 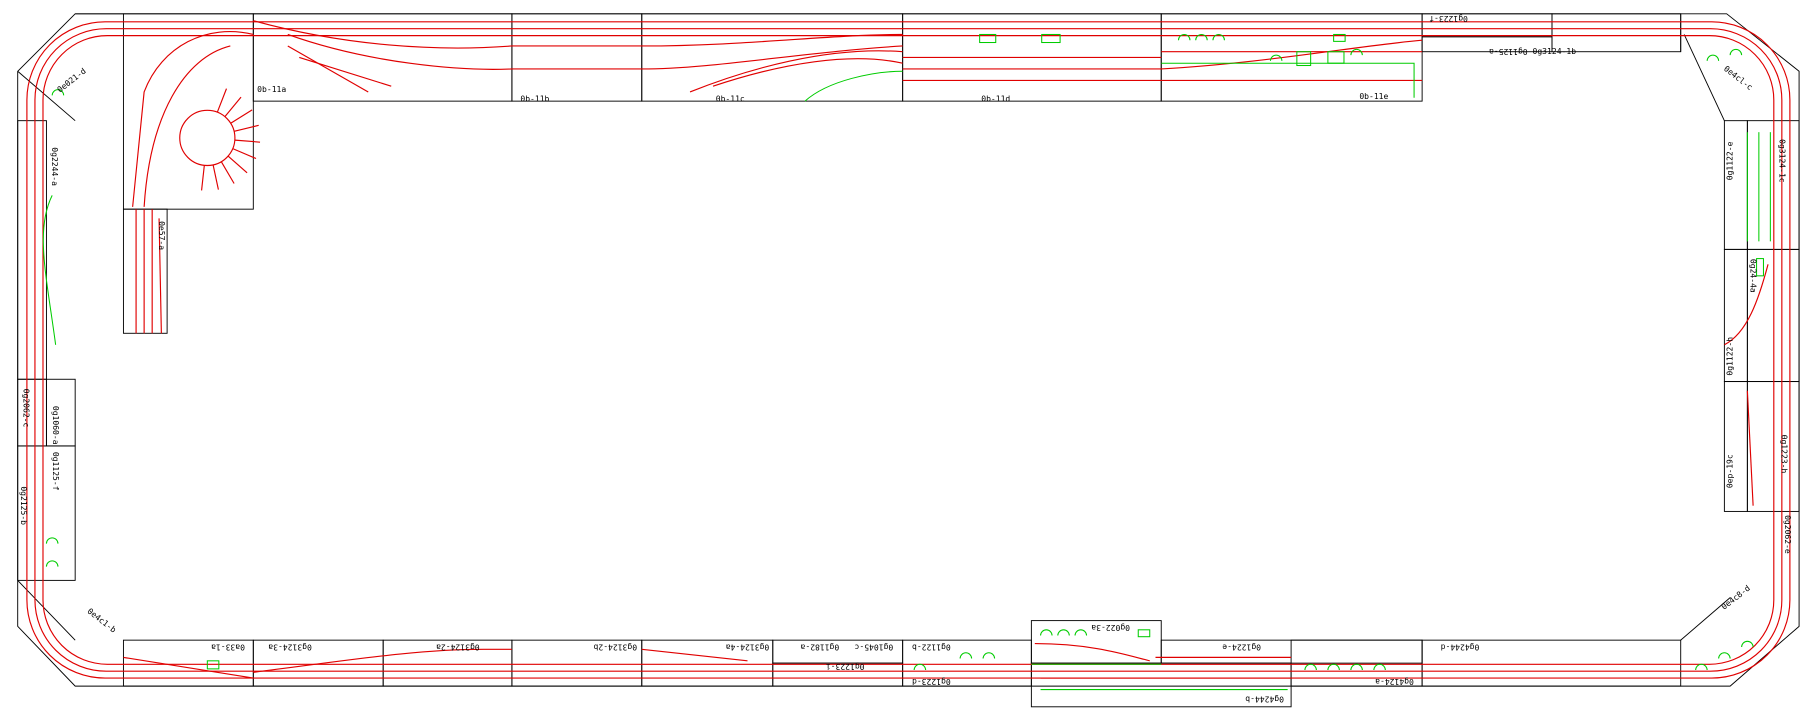 I want to click on module-label: 0e021-d, so click(x=72, y=80).